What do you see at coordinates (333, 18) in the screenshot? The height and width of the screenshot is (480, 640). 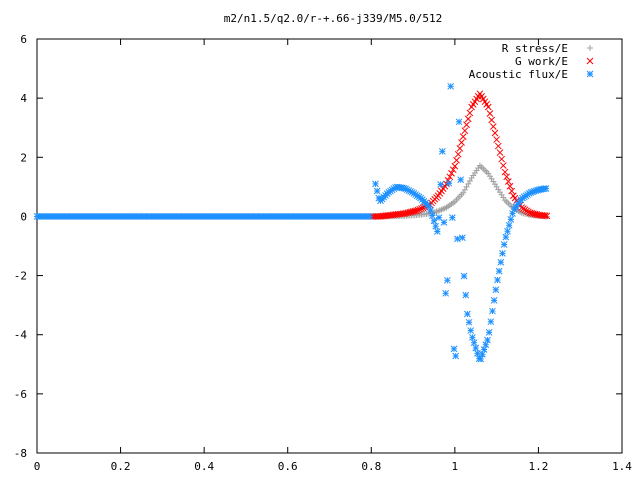 I see `chart-title: m2/n1.5/q2.0/r-+.66-j339/M5.0/512` at bounding box center [333, 18].